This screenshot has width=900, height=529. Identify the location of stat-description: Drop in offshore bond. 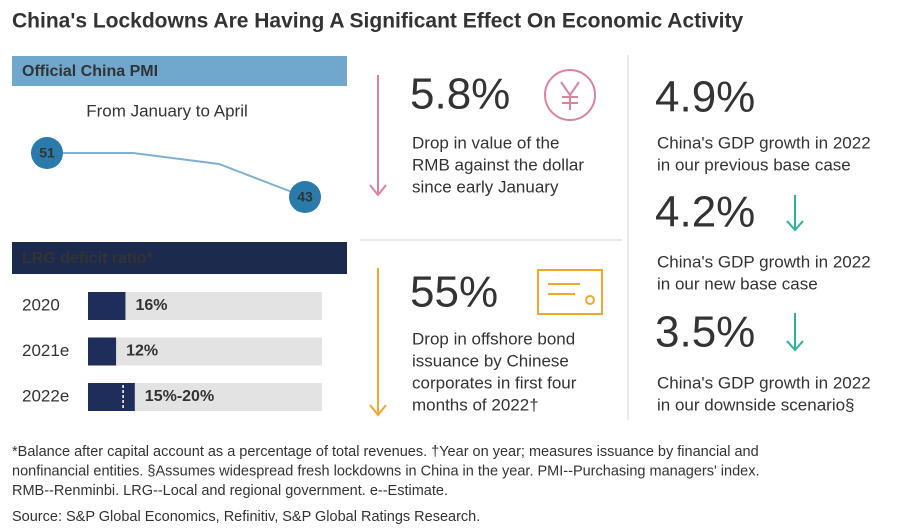
(493, 338).